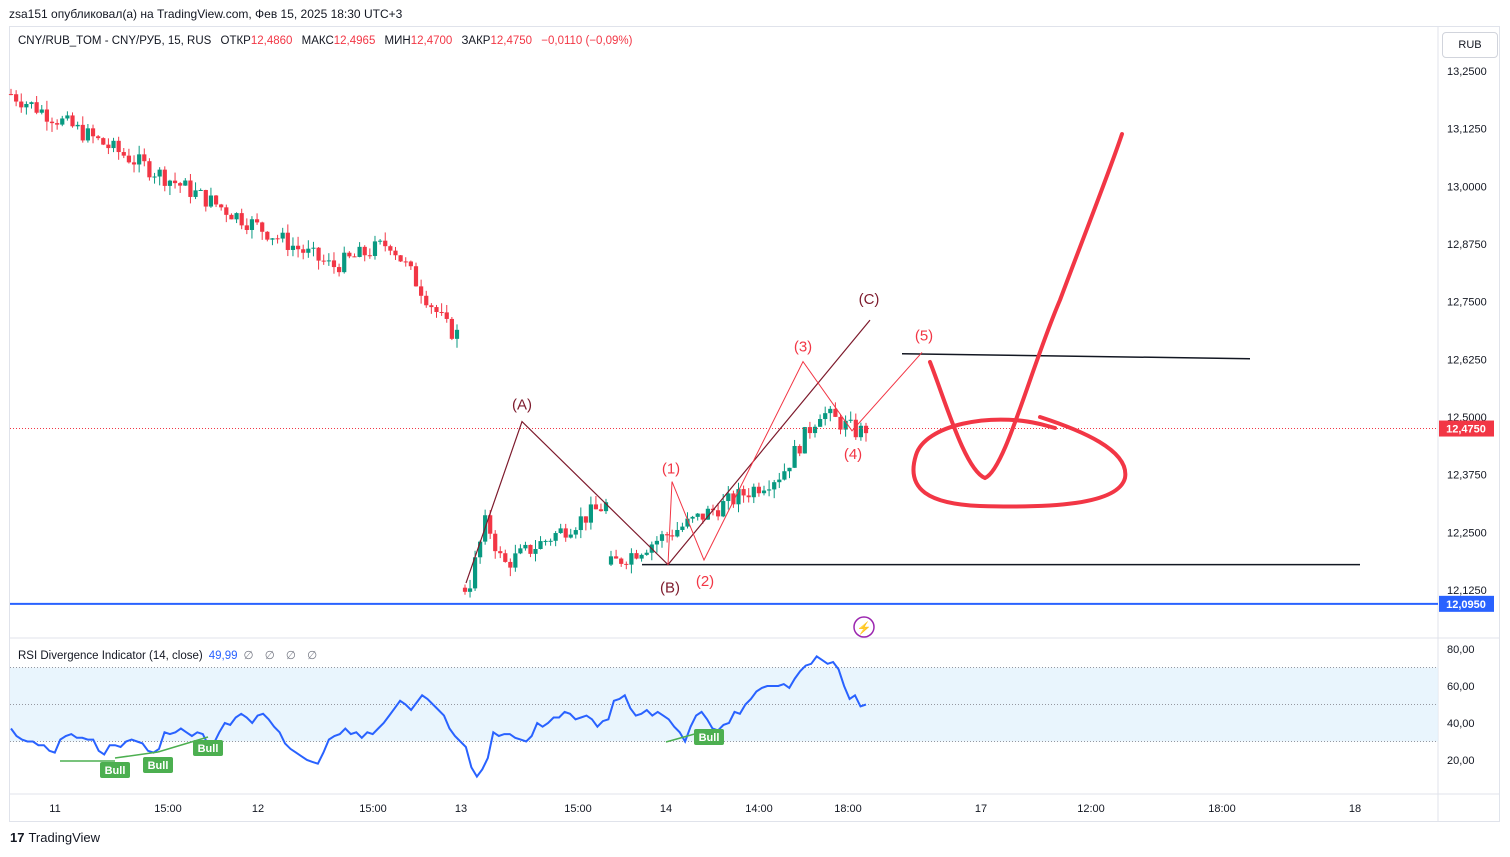 The width and height of the screenshot is (1510, 857). Describe the element at coordinates (1461, 761) in the screenshot. I see `rsi-tick-label: 20,00` at that location.